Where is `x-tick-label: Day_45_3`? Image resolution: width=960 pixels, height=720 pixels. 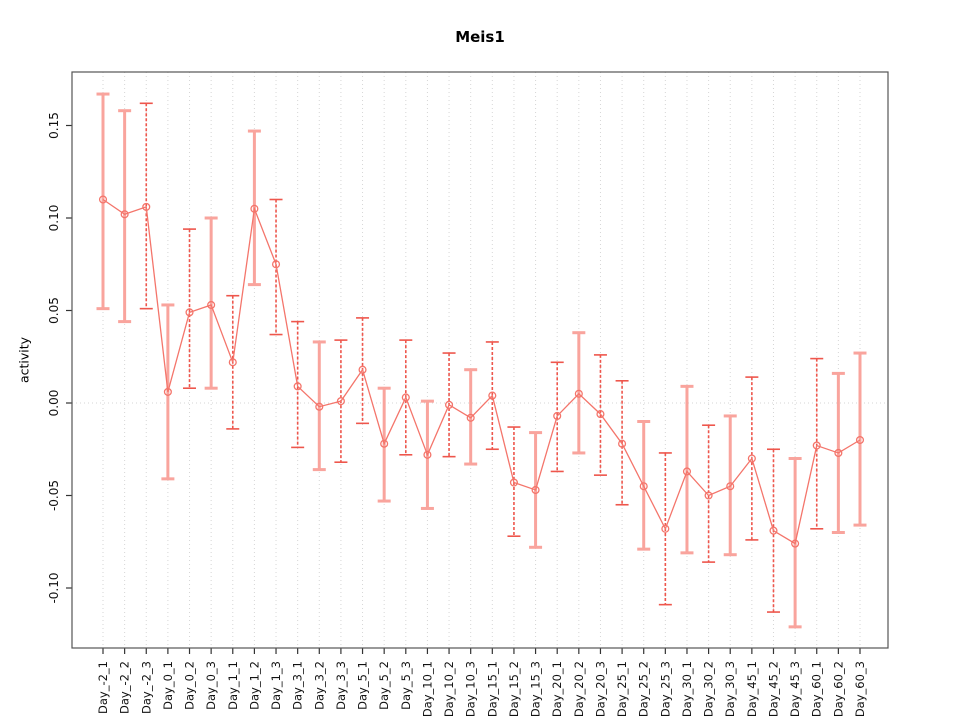 x-tick-label: Day_45_3 is located at coordinates (795, 689).